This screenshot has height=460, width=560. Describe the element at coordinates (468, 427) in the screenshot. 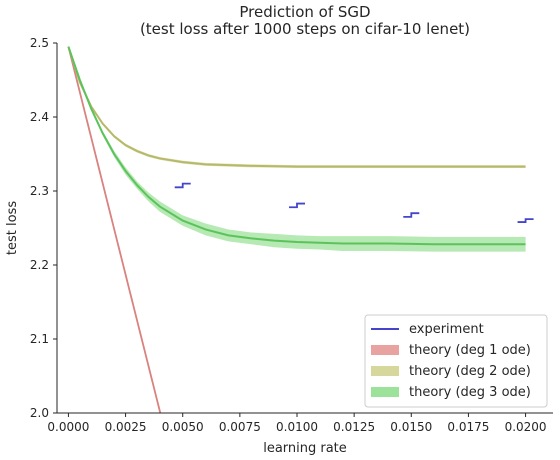

I see `x-tick-label-7: 0.0175` at that location.